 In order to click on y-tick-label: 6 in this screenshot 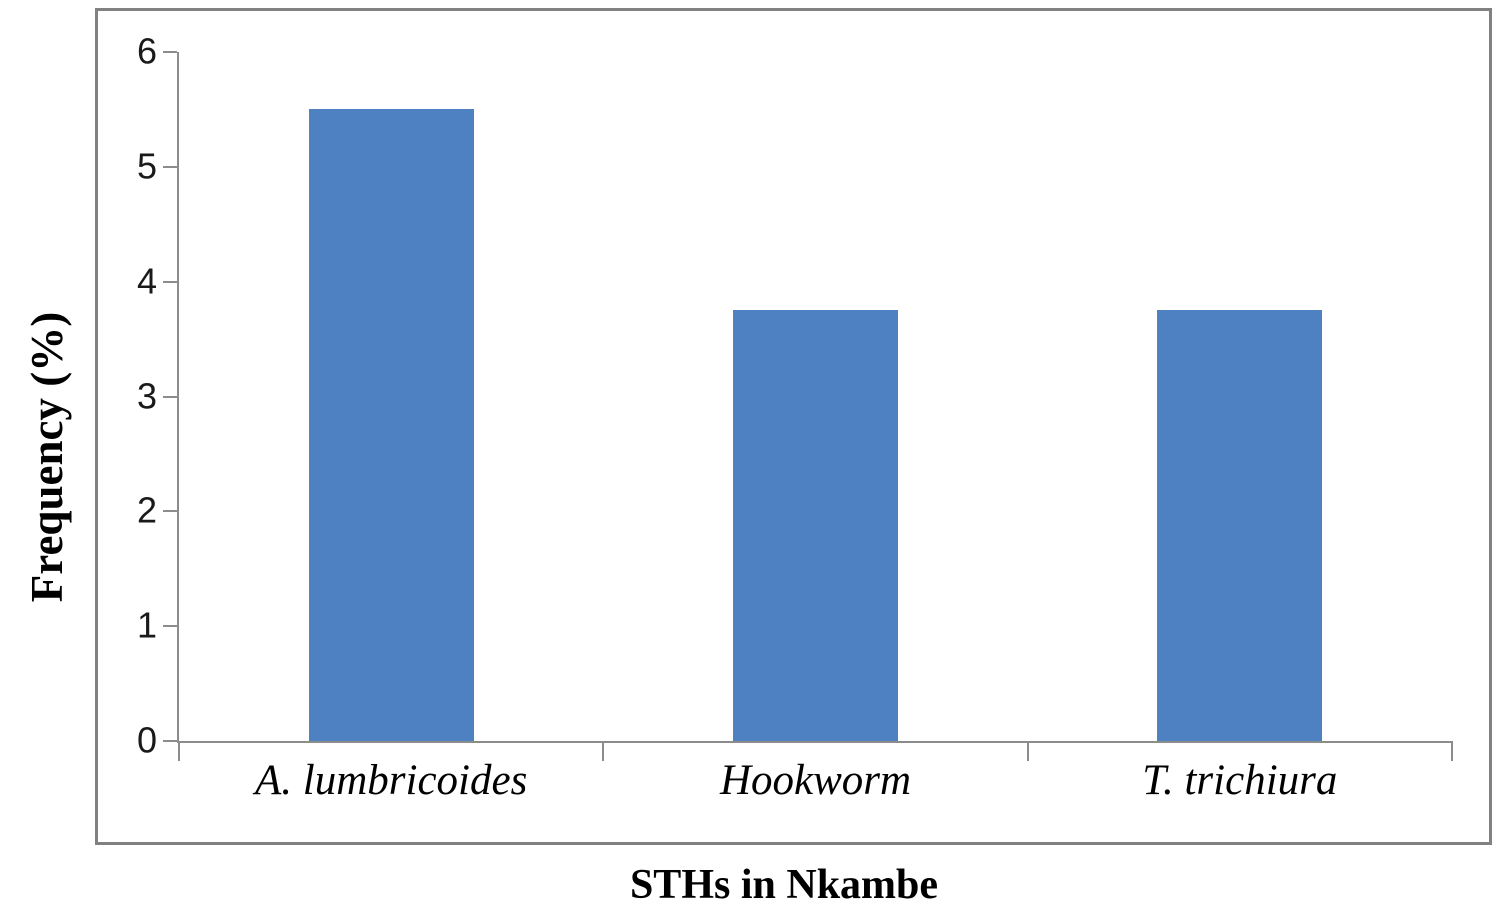, I will do `click(146, 51)`.